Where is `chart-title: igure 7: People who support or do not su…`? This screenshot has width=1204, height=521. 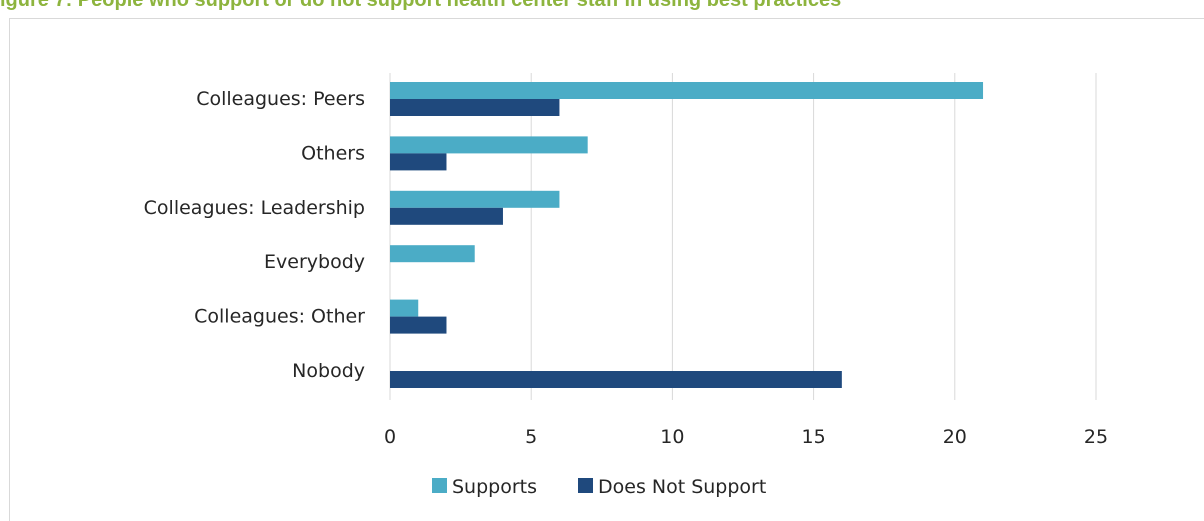 chart-title: igure 7: People who support or do not su… is located at coordinates (421, 5).